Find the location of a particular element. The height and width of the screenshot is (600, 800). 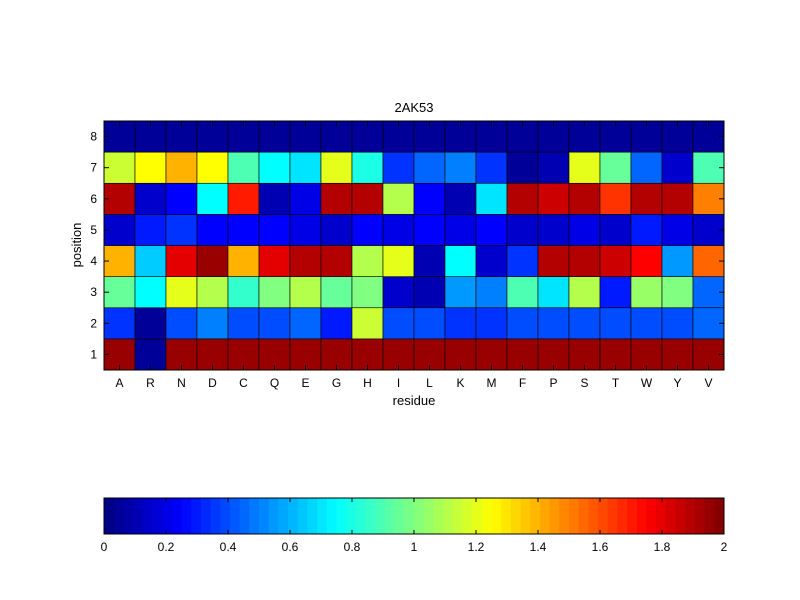

y-tick-label: 5 is located at coordinates (93, 230).